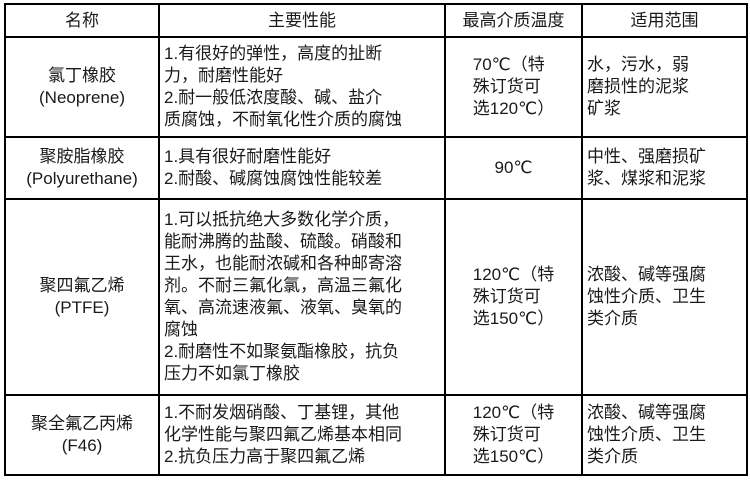 Image resolution: width=750 pixels, height=483 pixels. What do you see at coordinates (302, 20) in the screenshot?
I see `column-header-performance: 主要性能` at bounding box center [302, 20].